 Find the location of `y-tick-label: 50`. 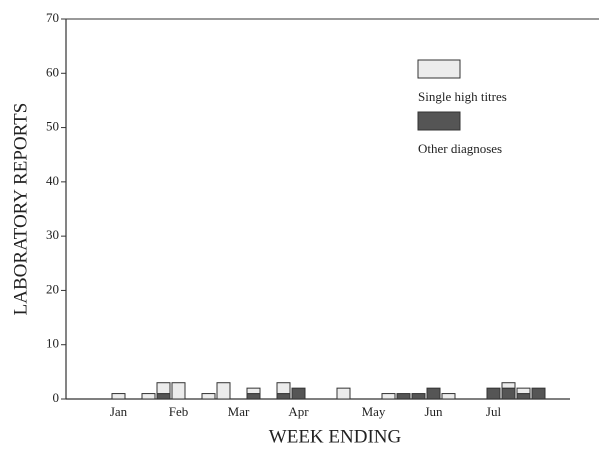

y-tick-label: 50 is located at coordinates (52, 126).